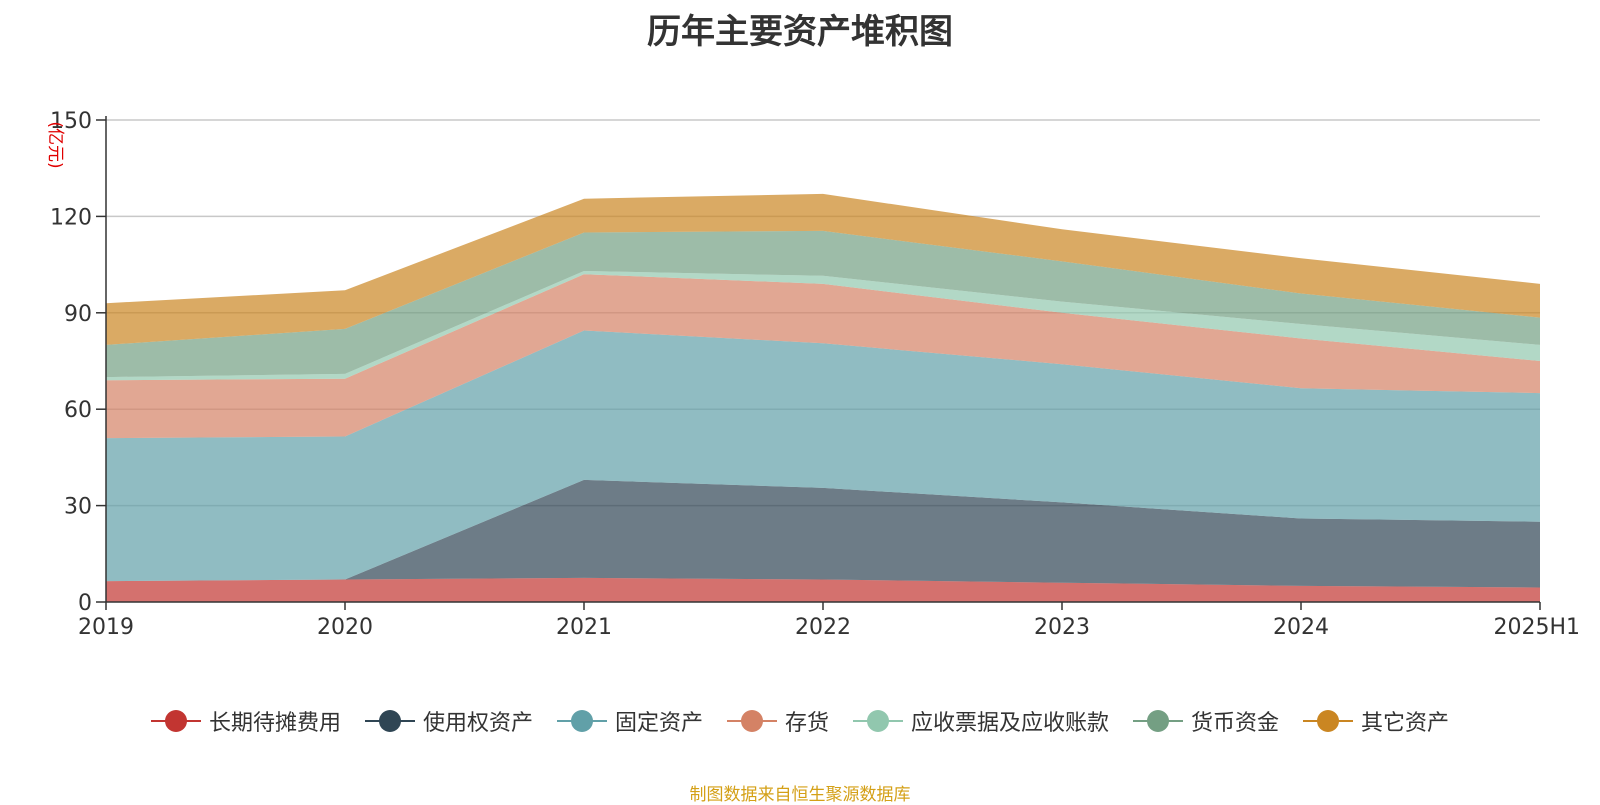 Image resolution: width=1600 pixels, height=805 pixels. I want to click on y-tick-label-3: 90, so click(78, 314).